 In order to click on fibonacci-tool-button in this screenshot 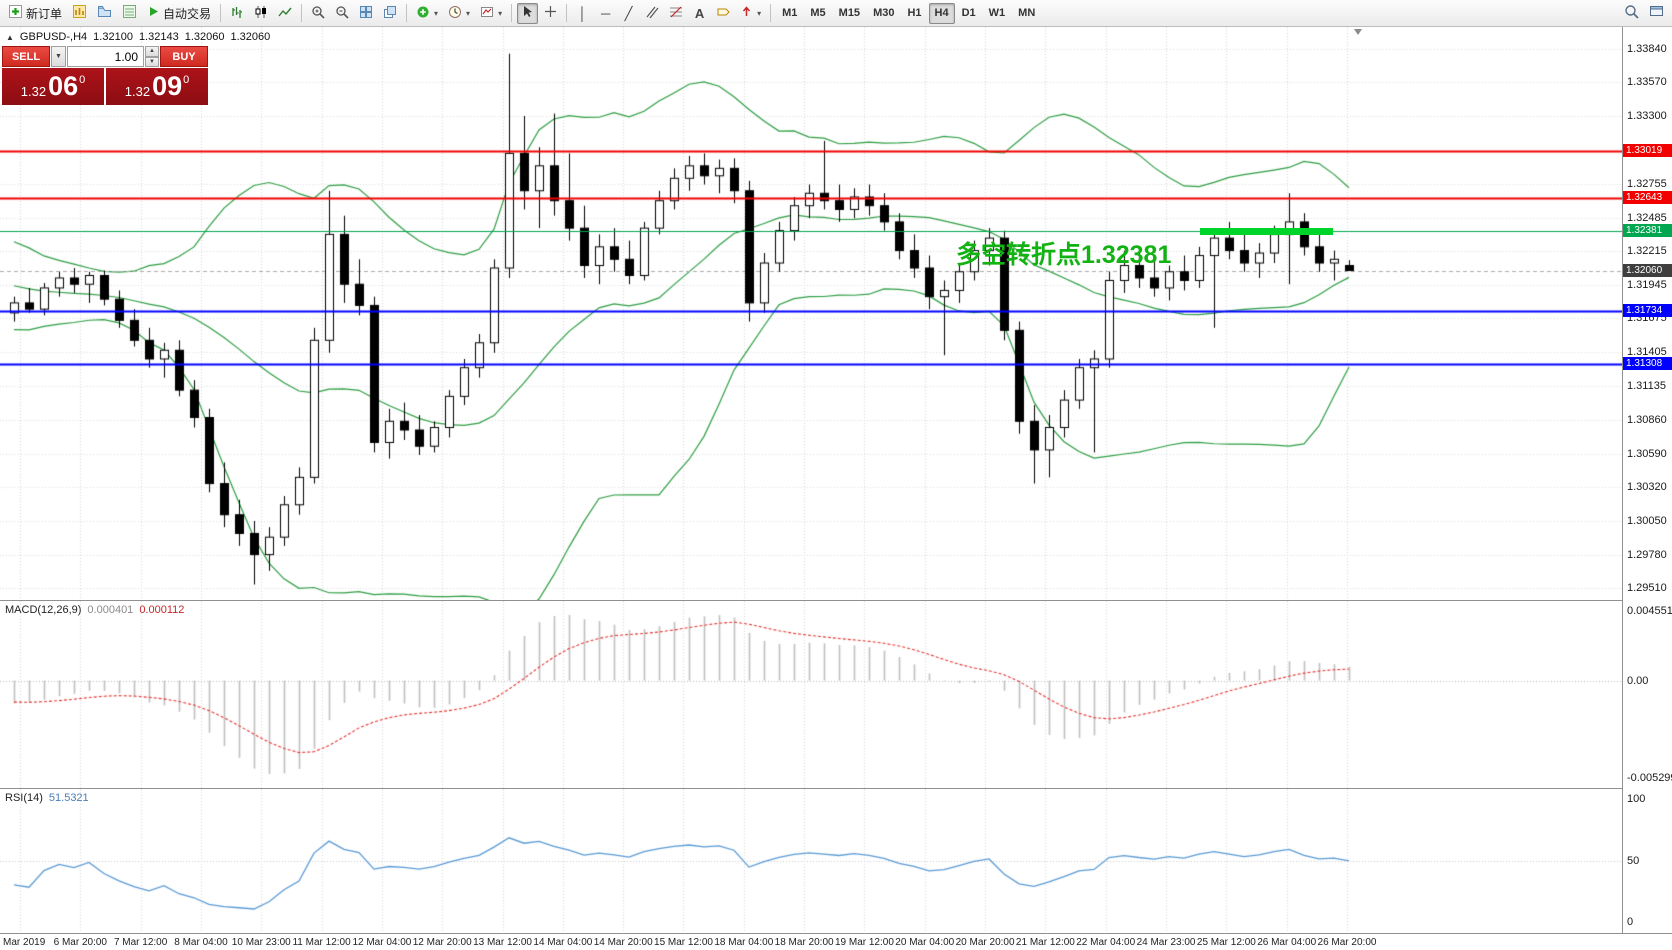, I will do `click(676, 13)`.